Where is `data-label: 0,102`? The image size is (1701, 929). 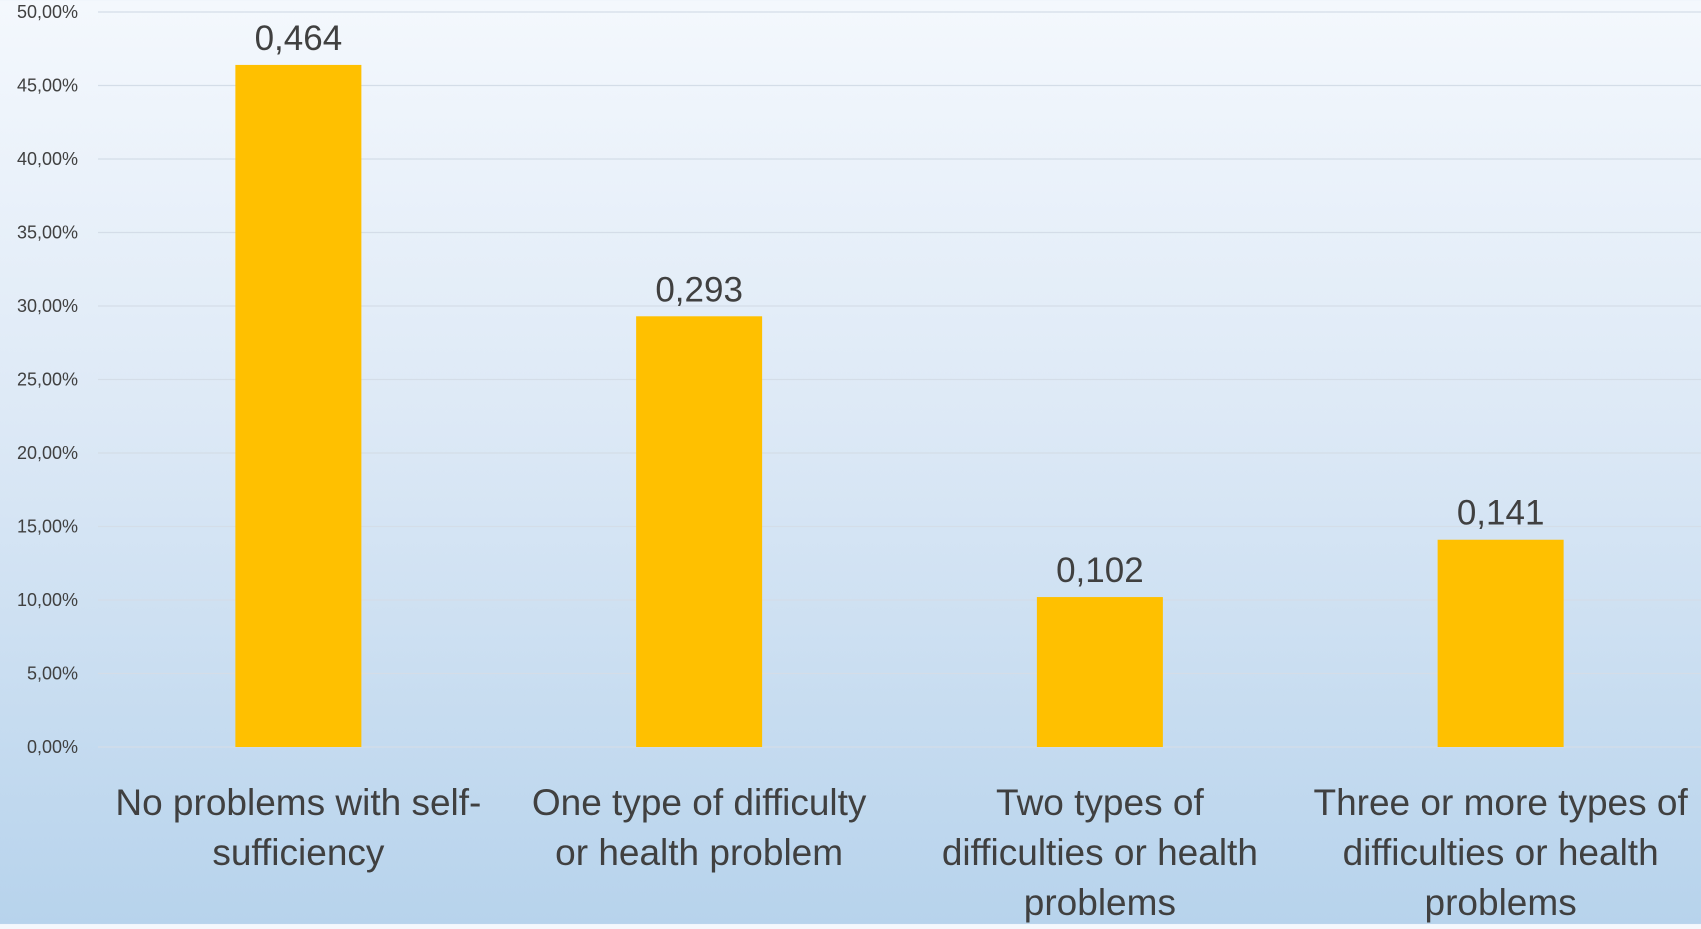
data-label: 0,102 is located at coordinates (1100, 570).